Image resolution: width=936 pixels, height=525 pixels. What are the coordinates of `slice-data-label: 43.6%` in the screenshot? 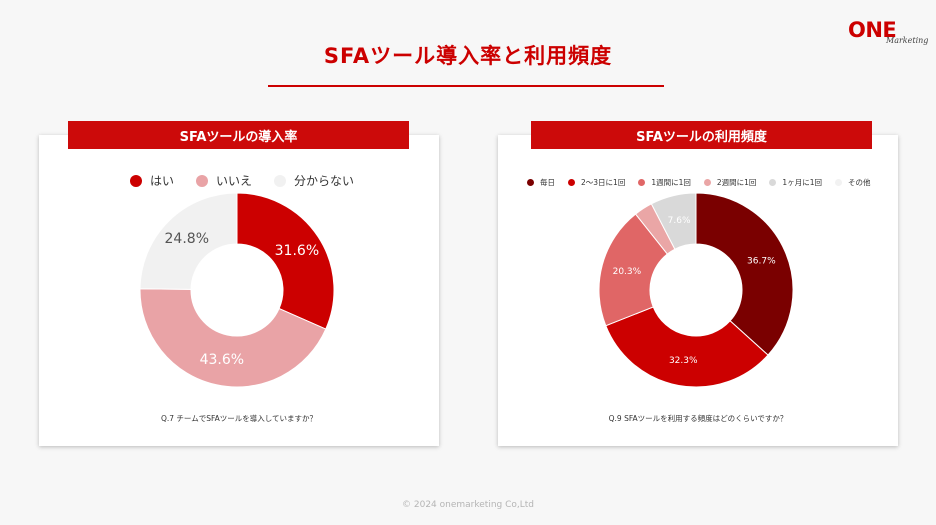 It's located at (222, 360).